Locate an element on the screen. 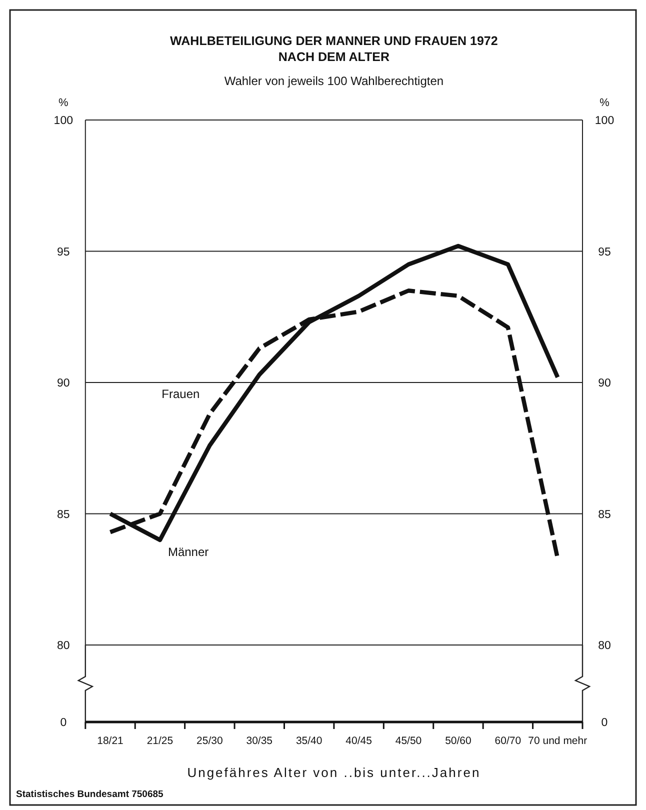 This screenshot has width=646, height=810. y-axis-title: % is located at coordinates (63, 103).